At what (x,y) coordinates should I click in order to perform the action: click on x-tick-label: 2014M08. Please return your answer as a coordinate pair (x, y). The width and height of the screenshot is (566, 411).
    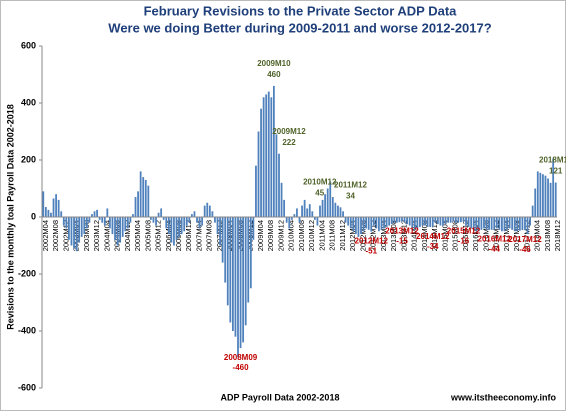
    Looking at the image, I should click on (424, 235).